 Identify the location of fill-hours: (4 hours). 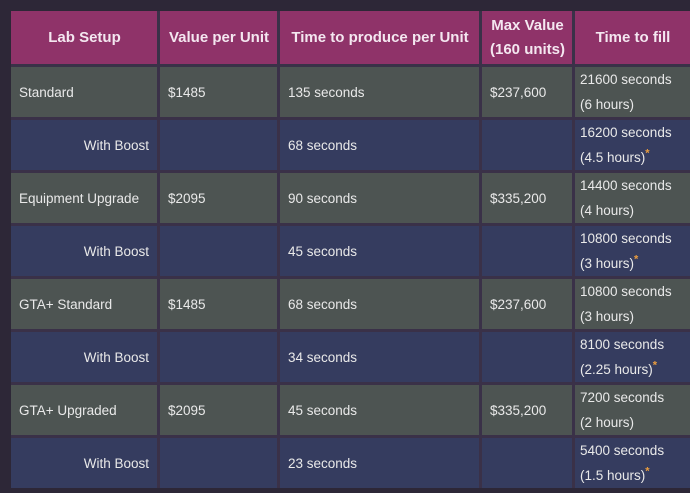
(607, 210).